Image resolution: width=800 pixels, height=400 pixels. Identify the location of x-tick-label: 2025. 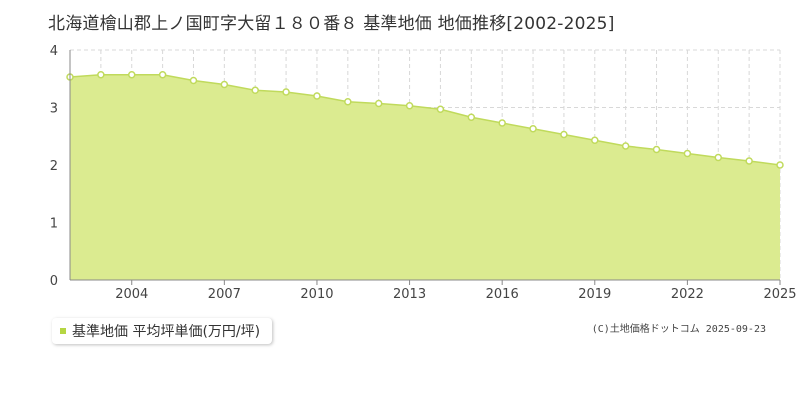
(779, 294).